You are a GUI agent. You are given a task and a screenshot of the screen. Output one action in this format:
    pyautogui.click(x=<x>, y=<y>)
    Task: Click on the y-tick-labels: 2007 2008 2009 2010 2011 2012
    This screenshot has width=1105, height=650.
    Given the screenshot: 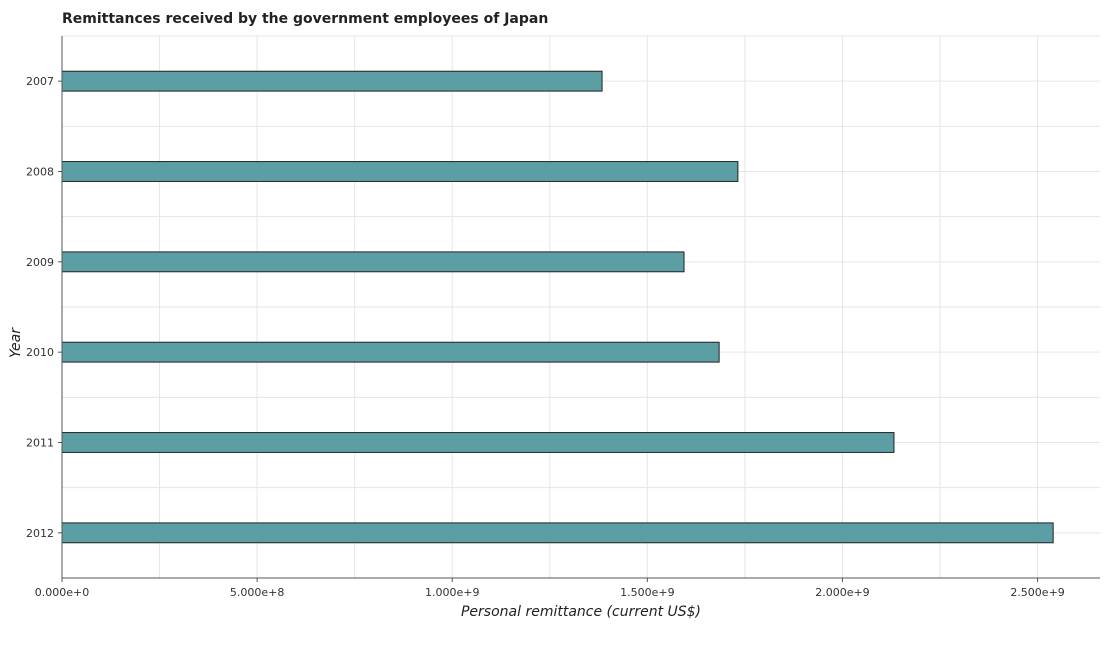 What is the action you would take?
    pyautogui.click(x=40, y=307)
    